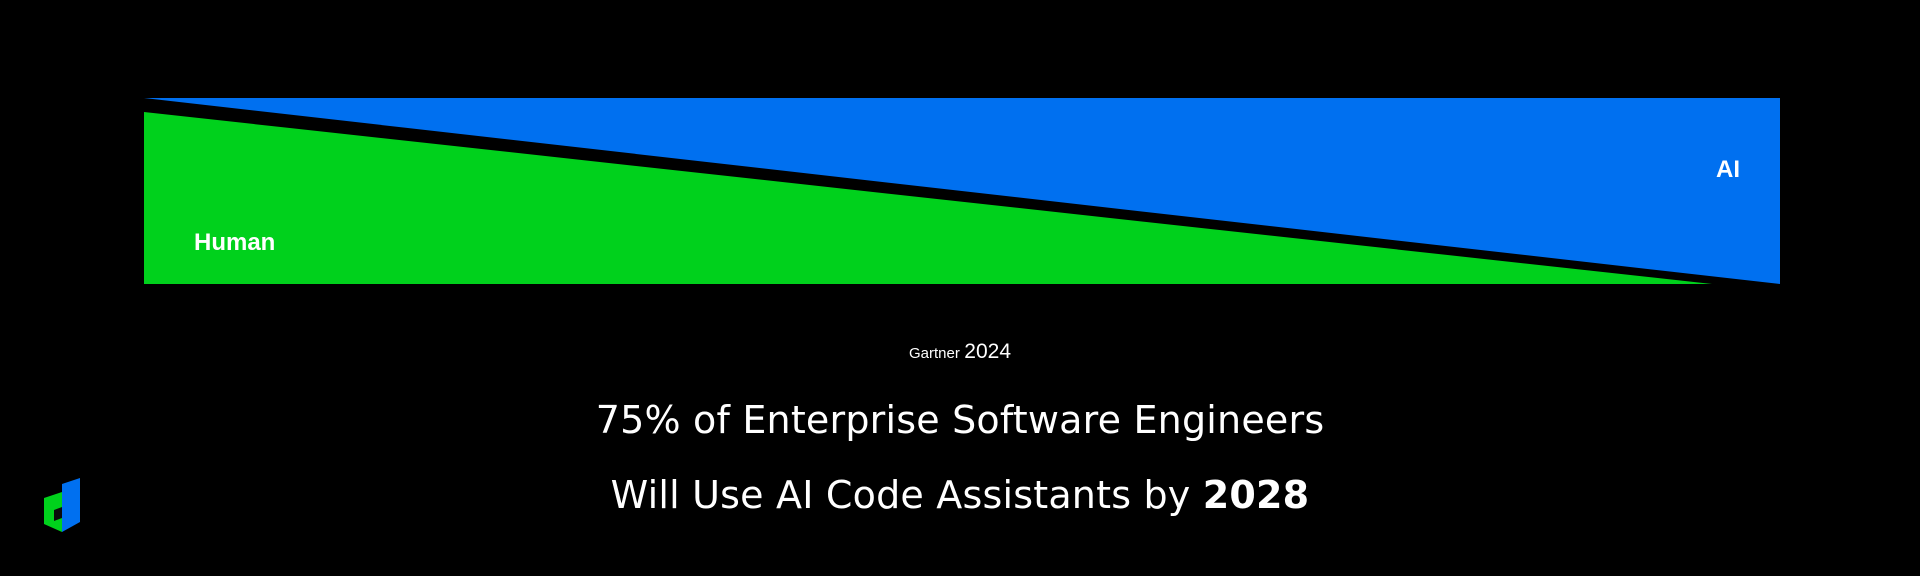 This screenshot has height=576, width=1920. What do you see at coordinates (960, 420) in the screenshot?
I see `headline-line-1: 75% of Enterprise Software Engineers` at bounding box center [960, 420].